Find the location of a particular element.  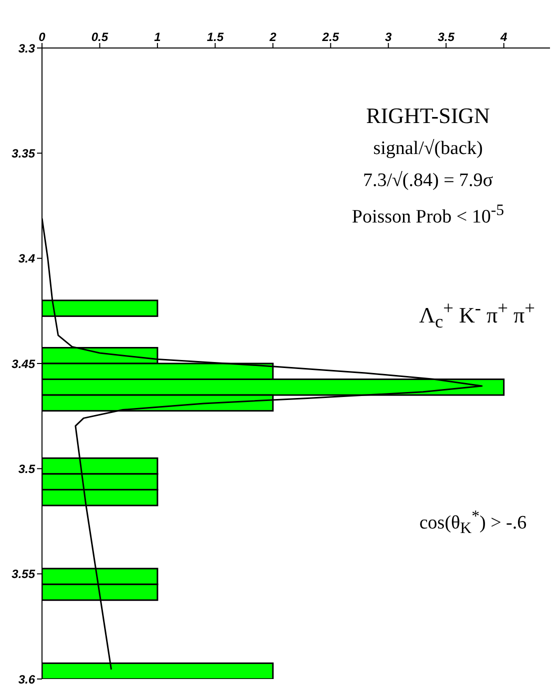

annotation: RIGHT-SIGN is located at coordinates (428, 116).